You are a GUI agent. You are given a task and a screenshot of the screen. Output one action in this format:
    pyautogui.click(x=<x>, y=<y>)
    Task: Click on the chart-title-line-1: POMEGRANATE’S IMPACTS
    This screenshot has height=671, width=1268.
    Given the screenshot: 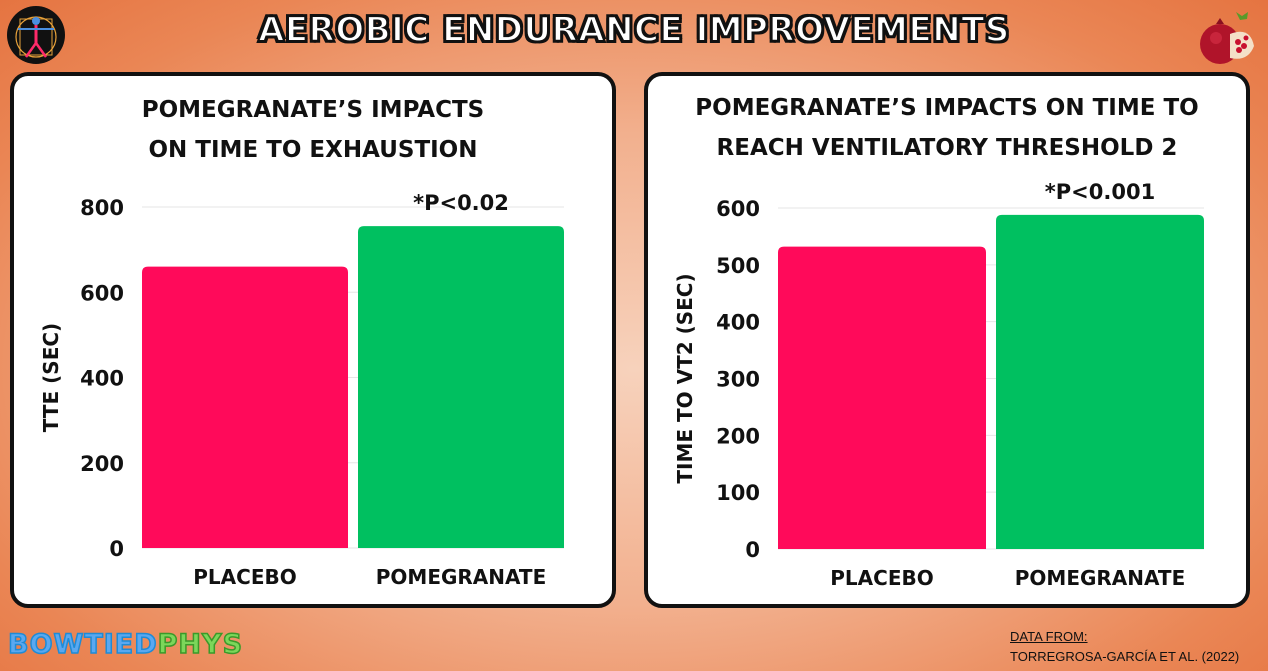 What is the action you would take?
    pyautogui.click(x=313, y=110)
    